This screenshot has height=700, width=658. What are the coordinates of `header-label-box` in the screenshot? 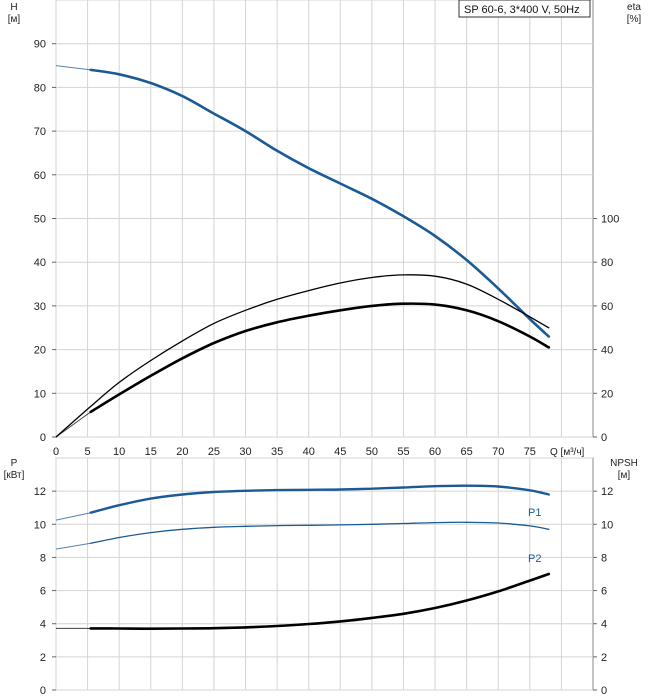 It's located at (524, 9).